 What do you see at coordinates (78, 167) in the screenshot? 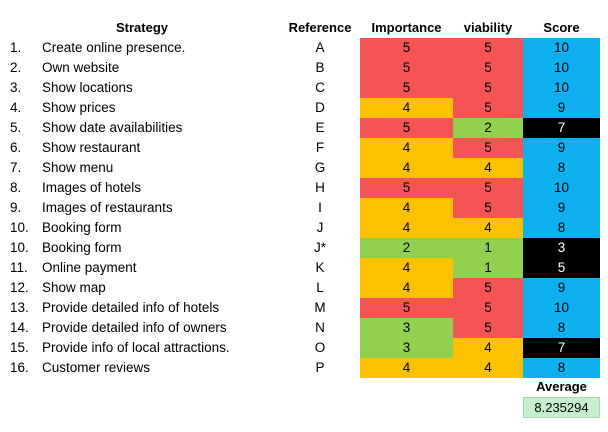
I see `strategy-cell: Show menu` at bounding box center [78, 167].